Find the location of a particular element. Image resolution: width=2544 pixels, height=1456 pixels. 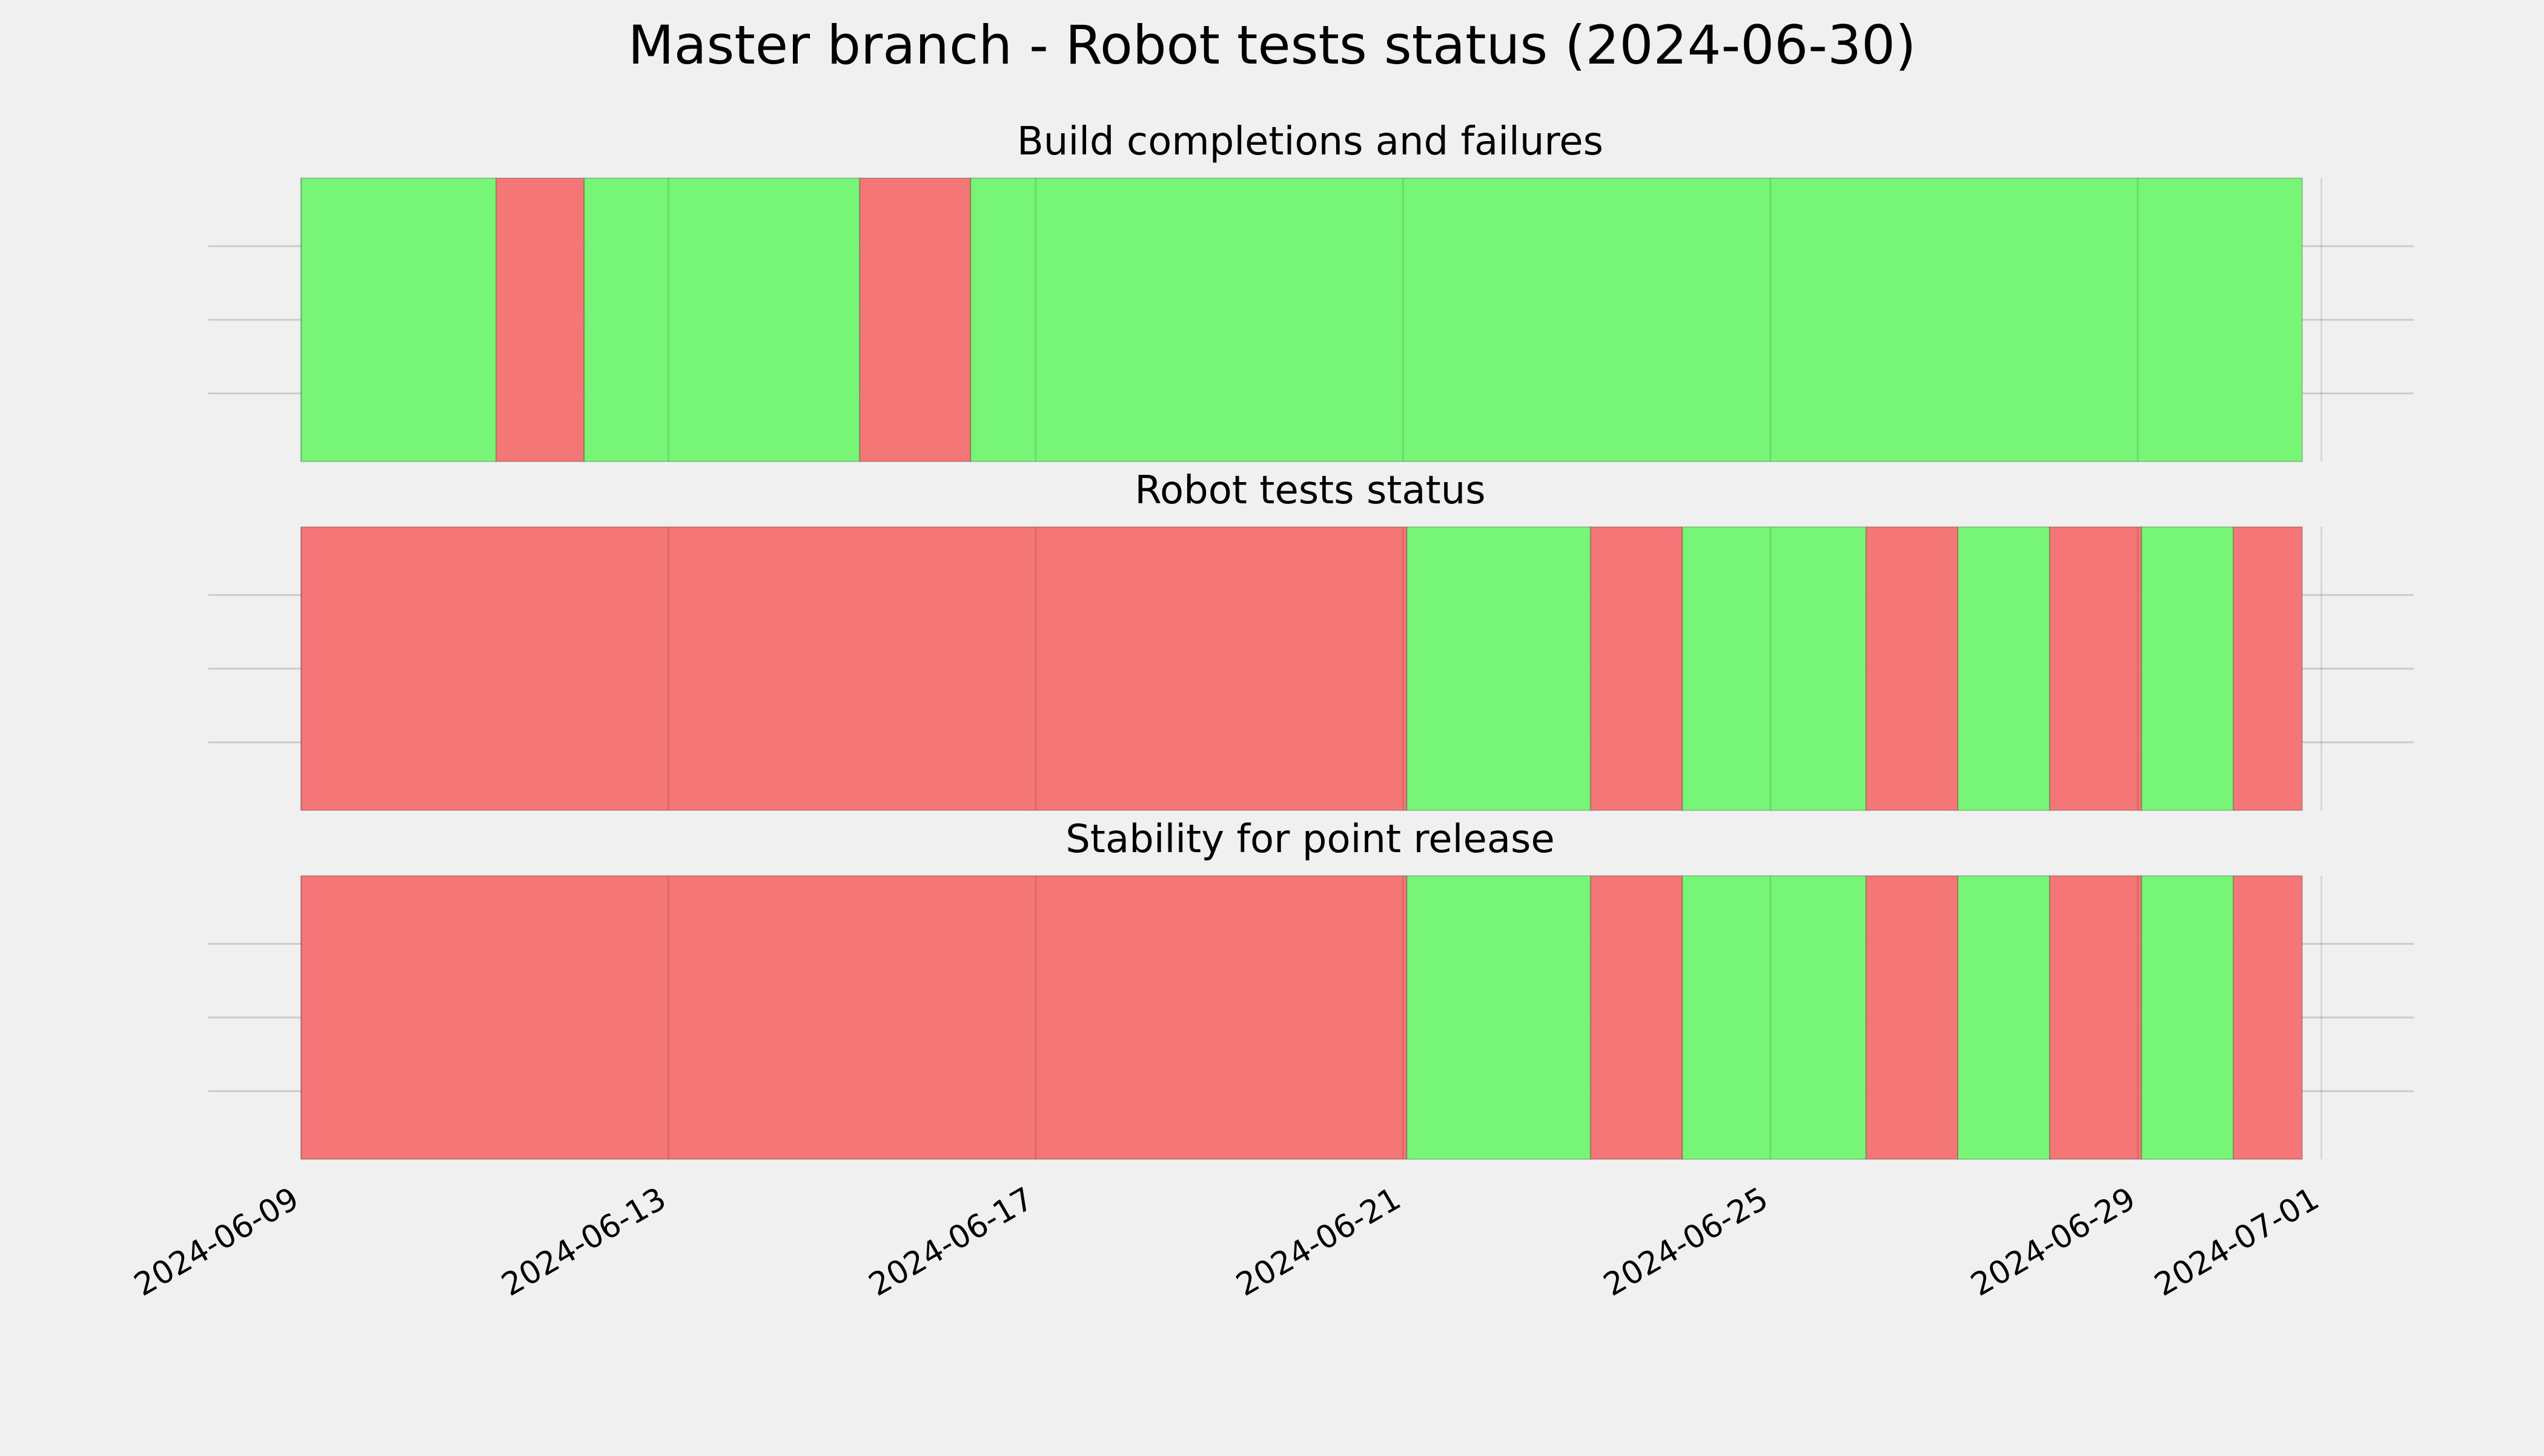

panel-title: Robot tests status is located at coordinates (1310, 490).